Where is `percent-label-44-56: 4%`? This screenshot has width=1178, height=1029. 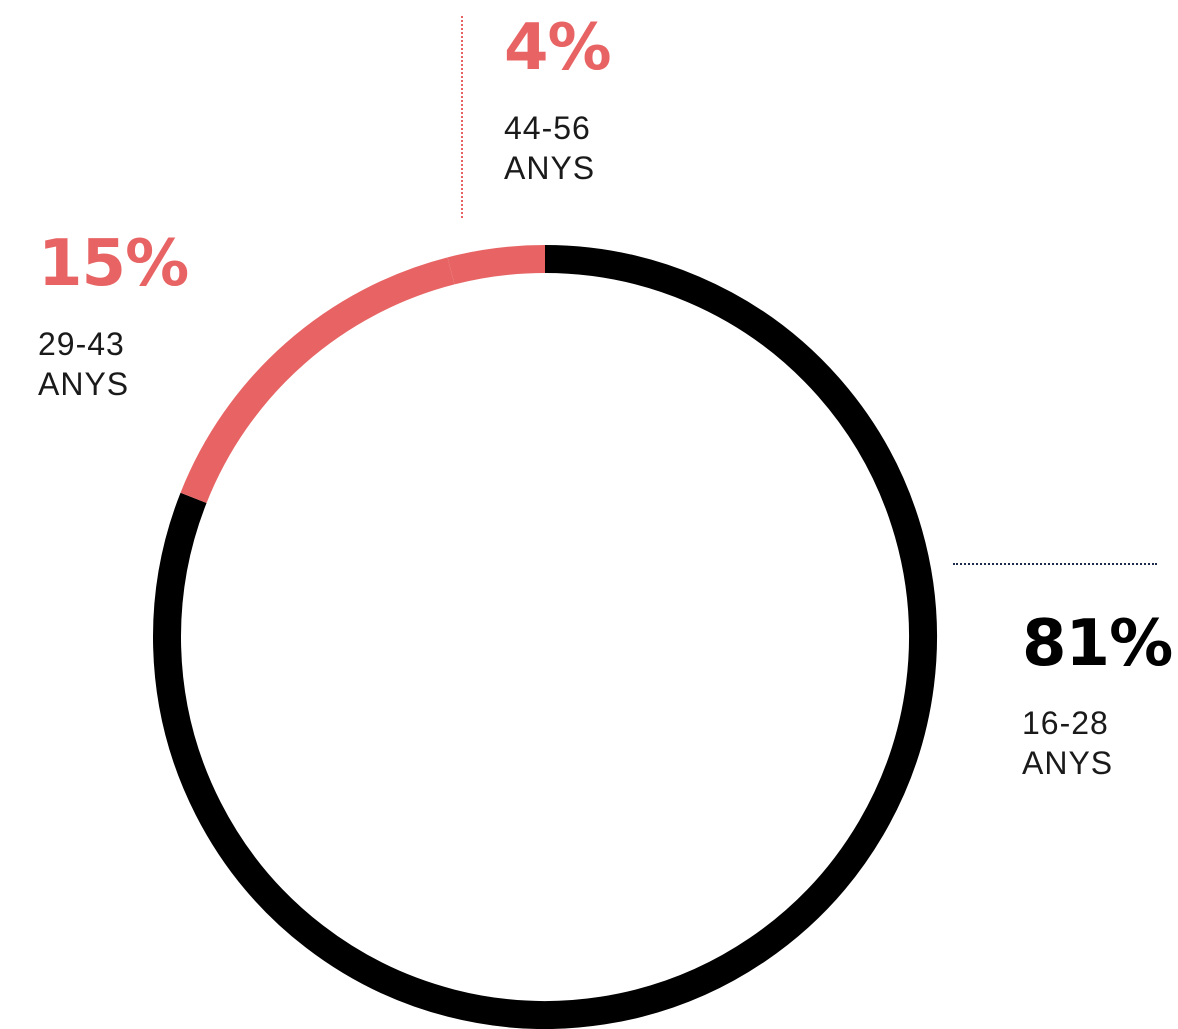 percent-label-44-56: 4% is located at coordinates (558, 48).